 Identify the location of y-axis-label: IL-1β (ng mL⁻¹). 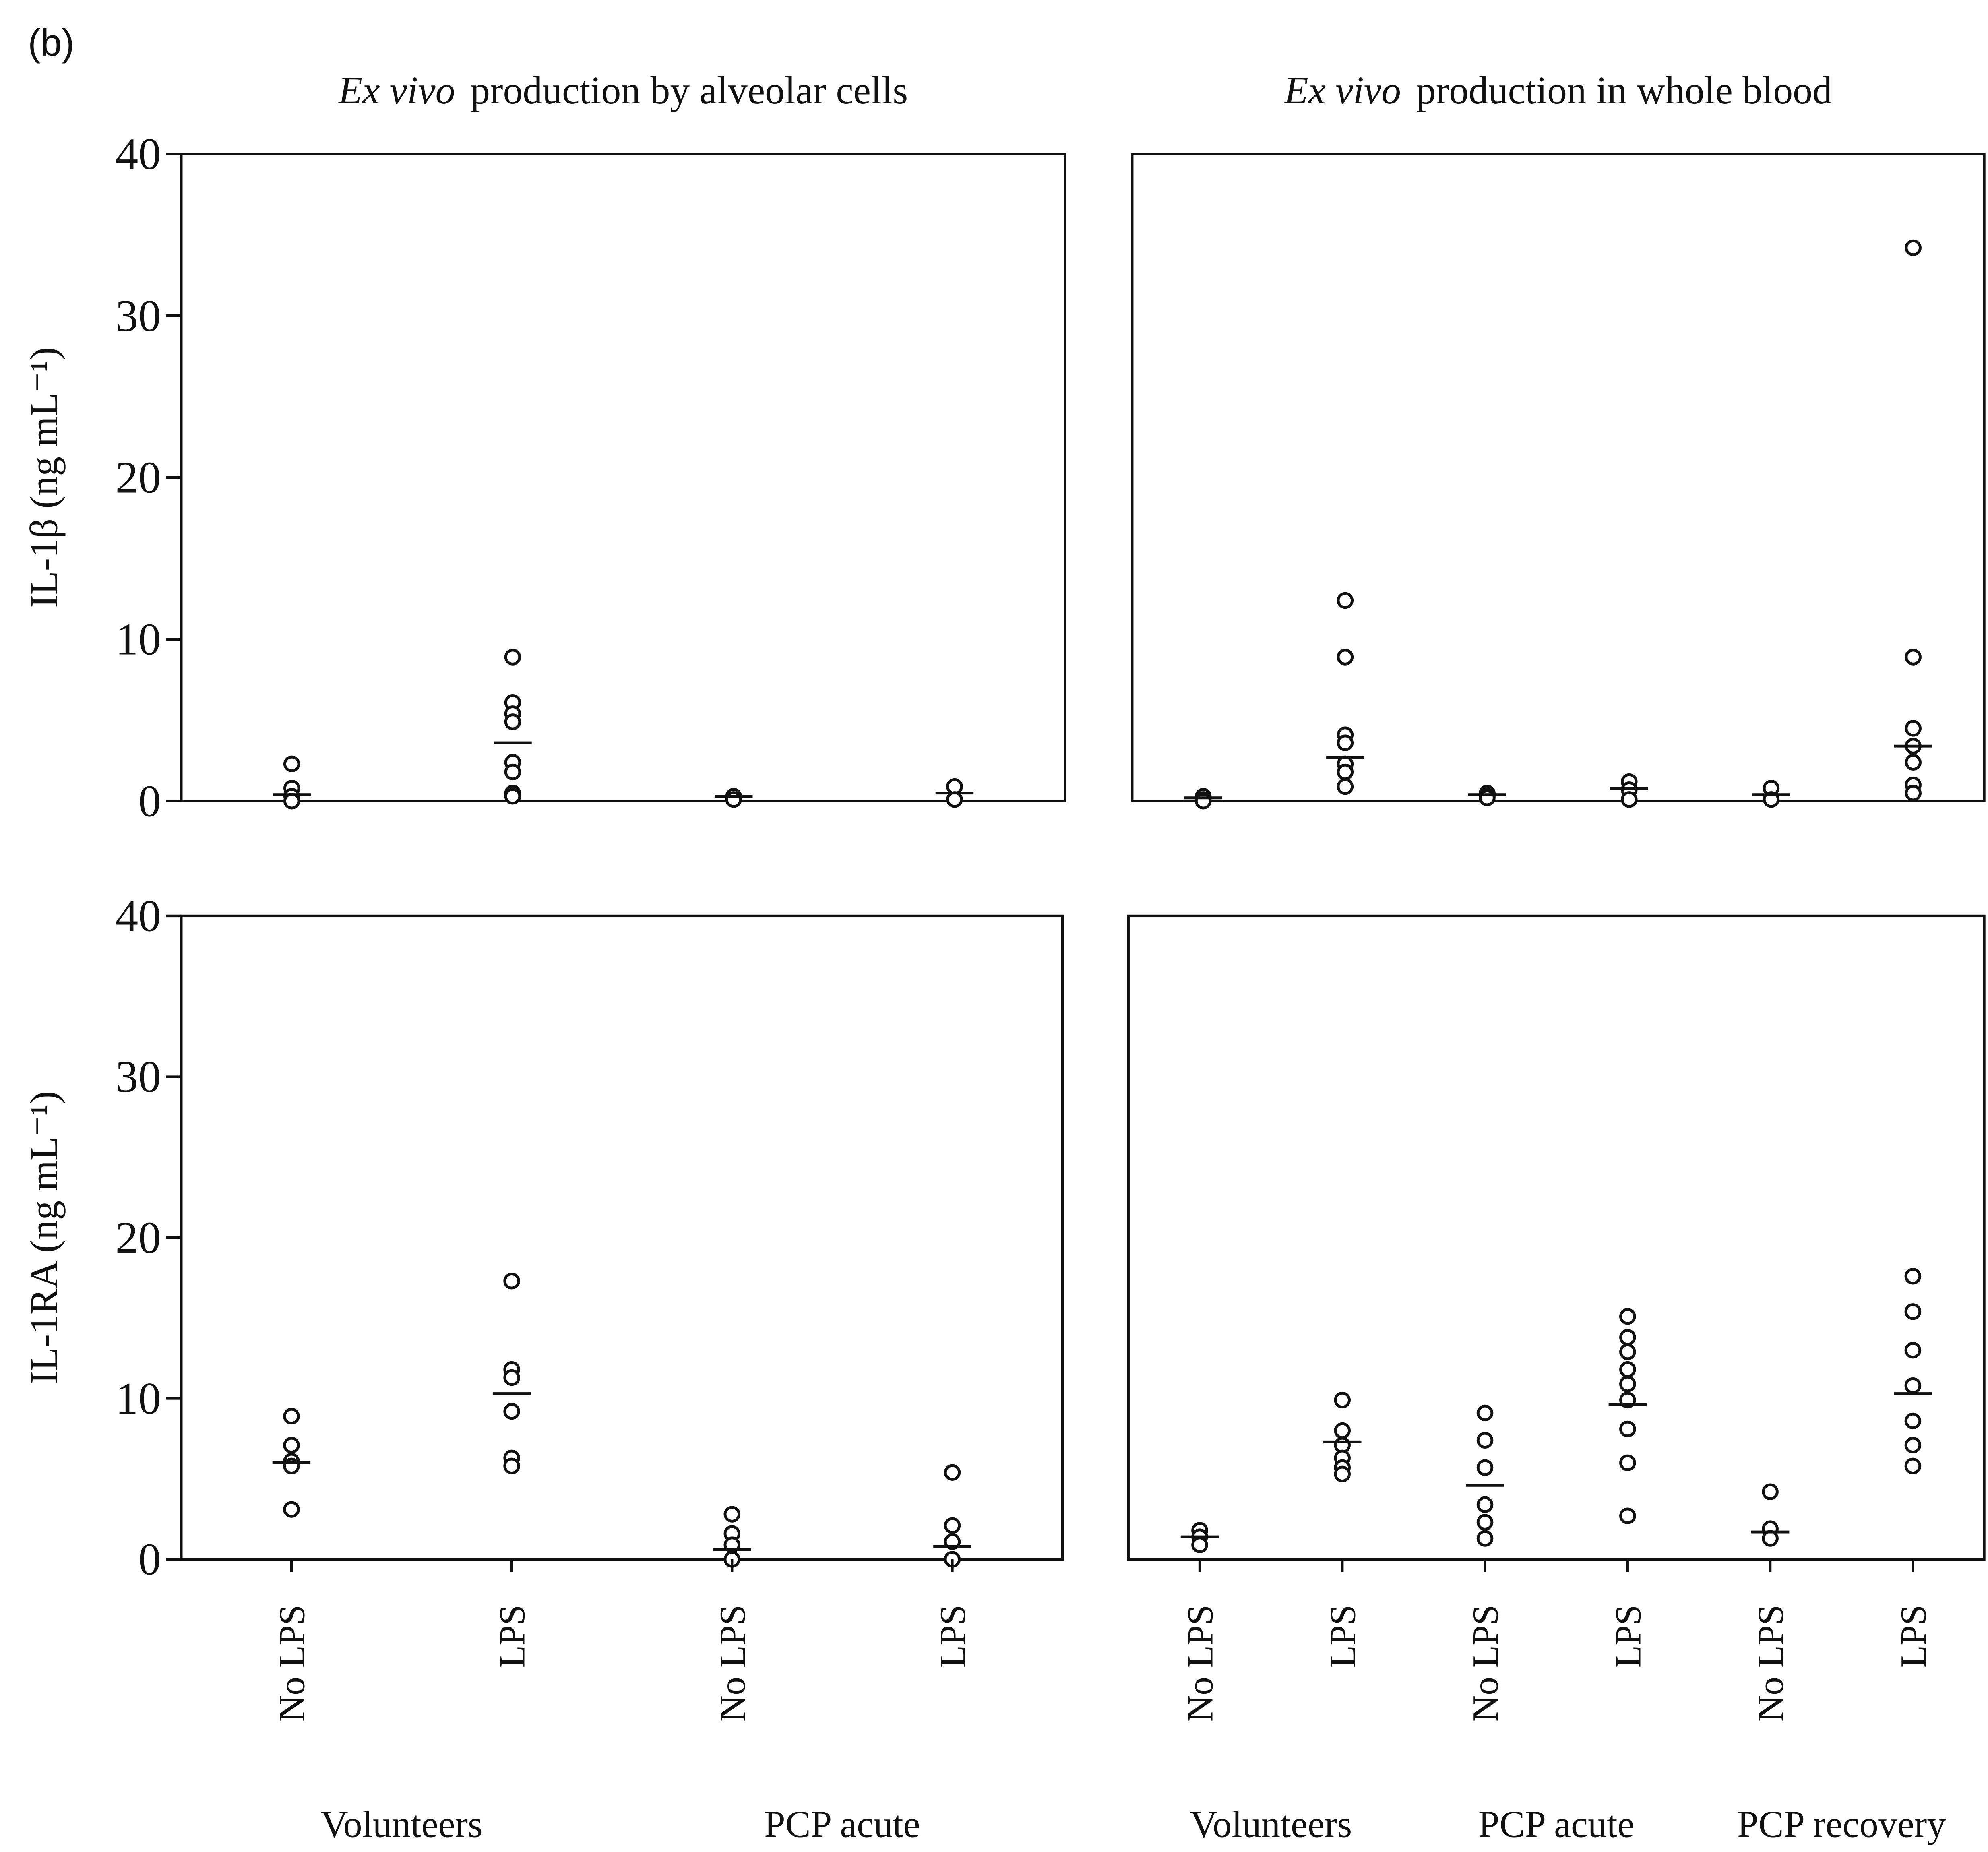
(44, 477).